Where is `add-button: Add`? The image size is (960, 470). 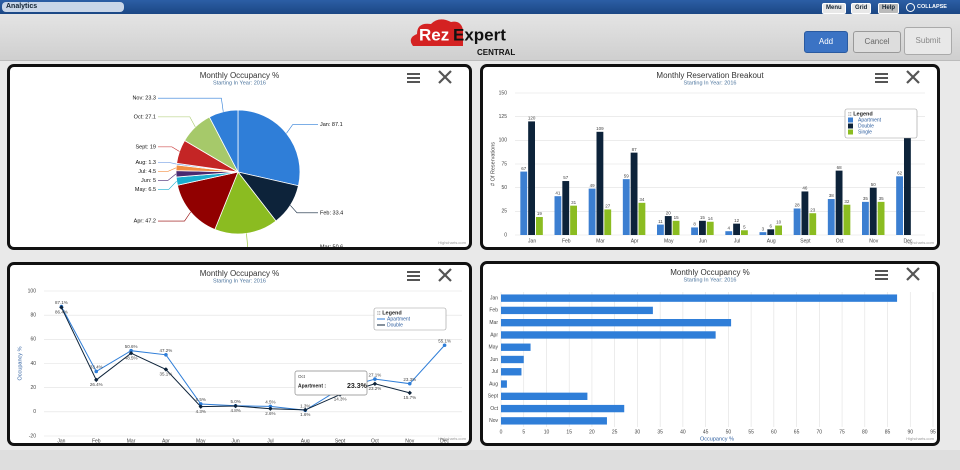 add-button: Add is located at coordinates (826, 42).